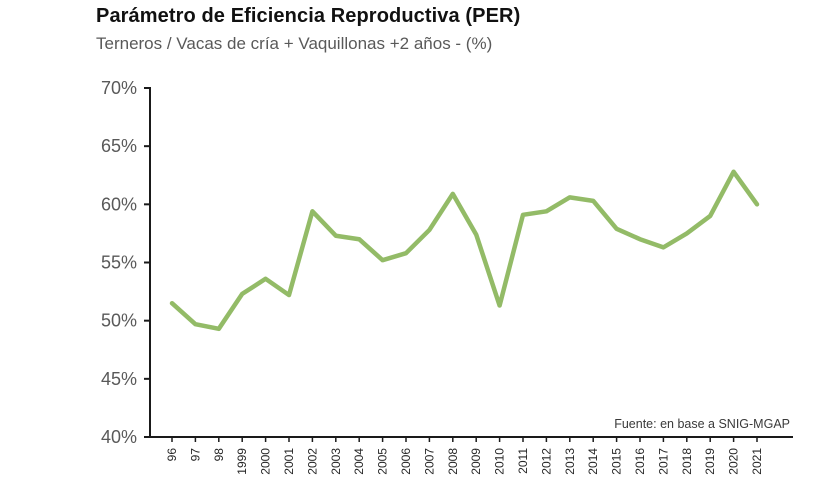  What do you see at coordinates (663, 461) in the screenshot?
I see `x-tick-label: 2017` at bounding box center [663, 461].